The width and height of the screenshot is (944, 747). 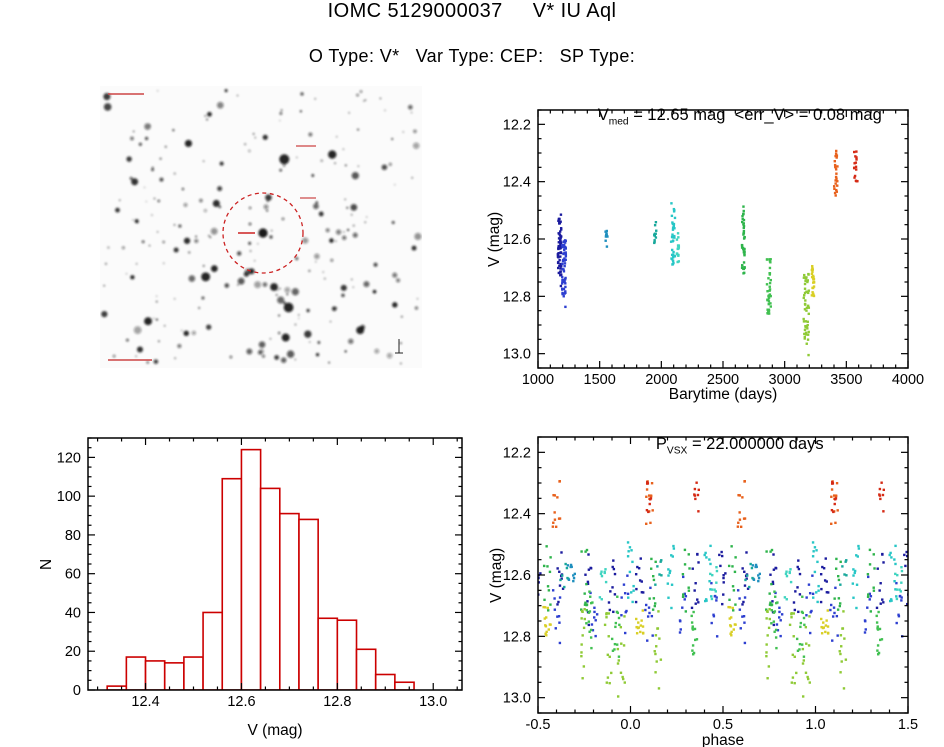 I want to click on variability-type: Var Type: CEP:, so click(x=479, y=56).